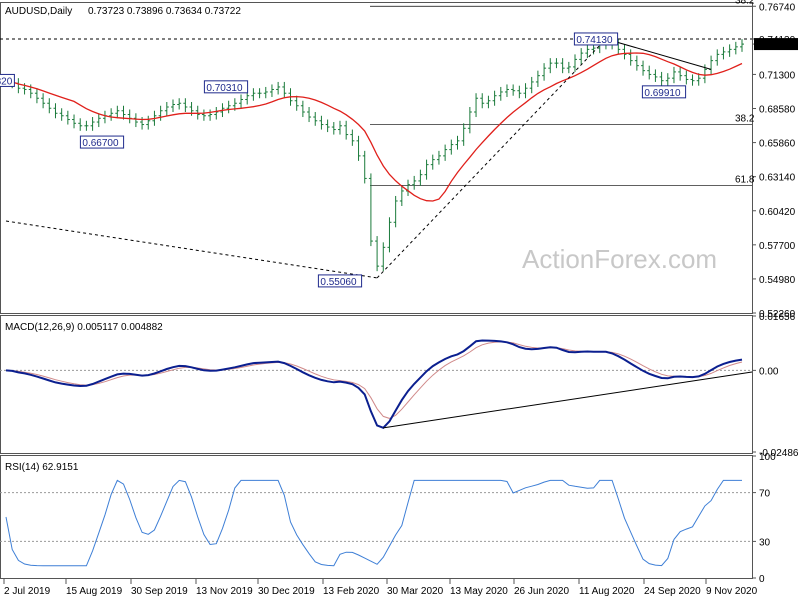 This screenshot has width=800, height=600. Describe the element at coordinates (777, 317) in the screenshot. I see `macd-tick-label: 0.01656` at that location.